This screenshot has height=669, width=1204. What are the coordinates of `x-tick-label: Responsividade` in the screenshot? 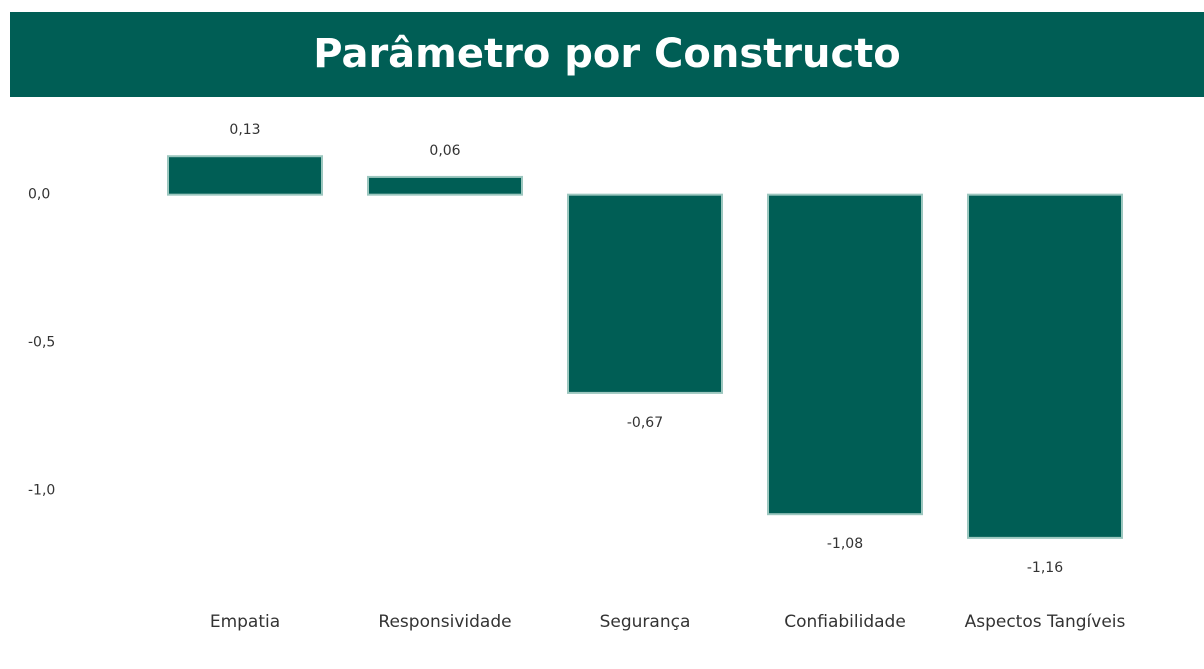 It's located at (445, 622).